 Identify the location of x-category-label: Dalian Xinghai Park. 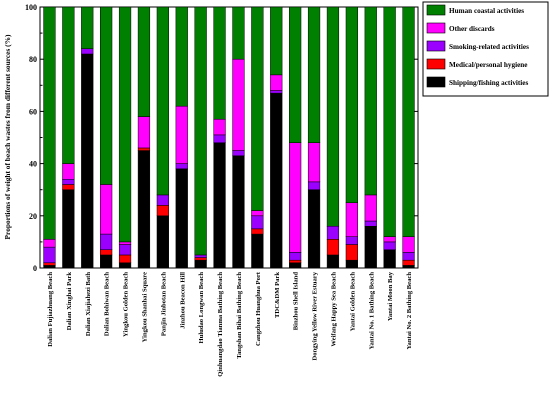
(69, 301).